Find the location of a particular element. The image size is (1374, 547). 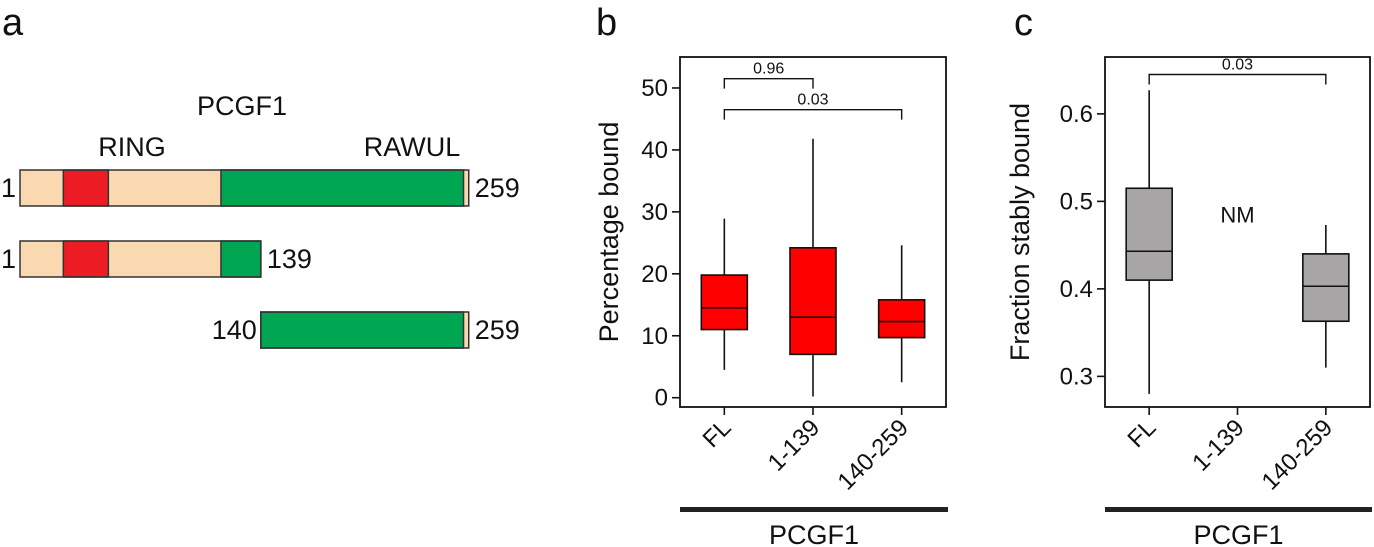

y-tick-label: 0.5 is located at coordinates (1076, 201).